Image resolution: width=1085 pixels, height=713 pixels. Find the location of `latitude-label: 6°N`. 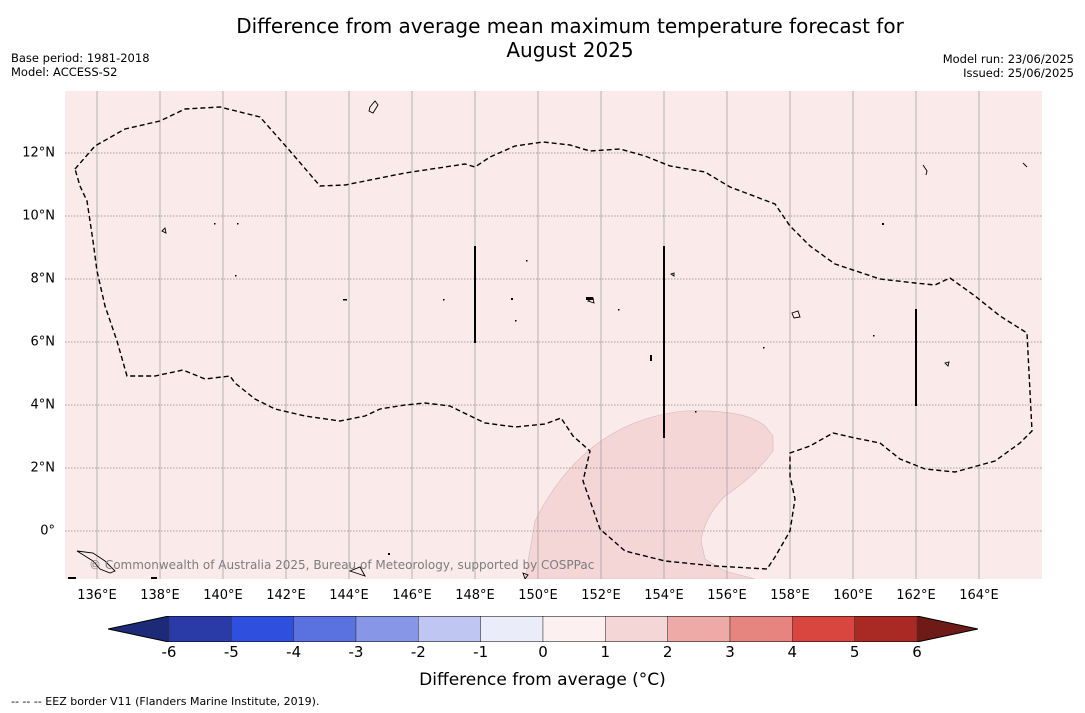

latitude-label: 6°N is located at coordinates (43, 342).